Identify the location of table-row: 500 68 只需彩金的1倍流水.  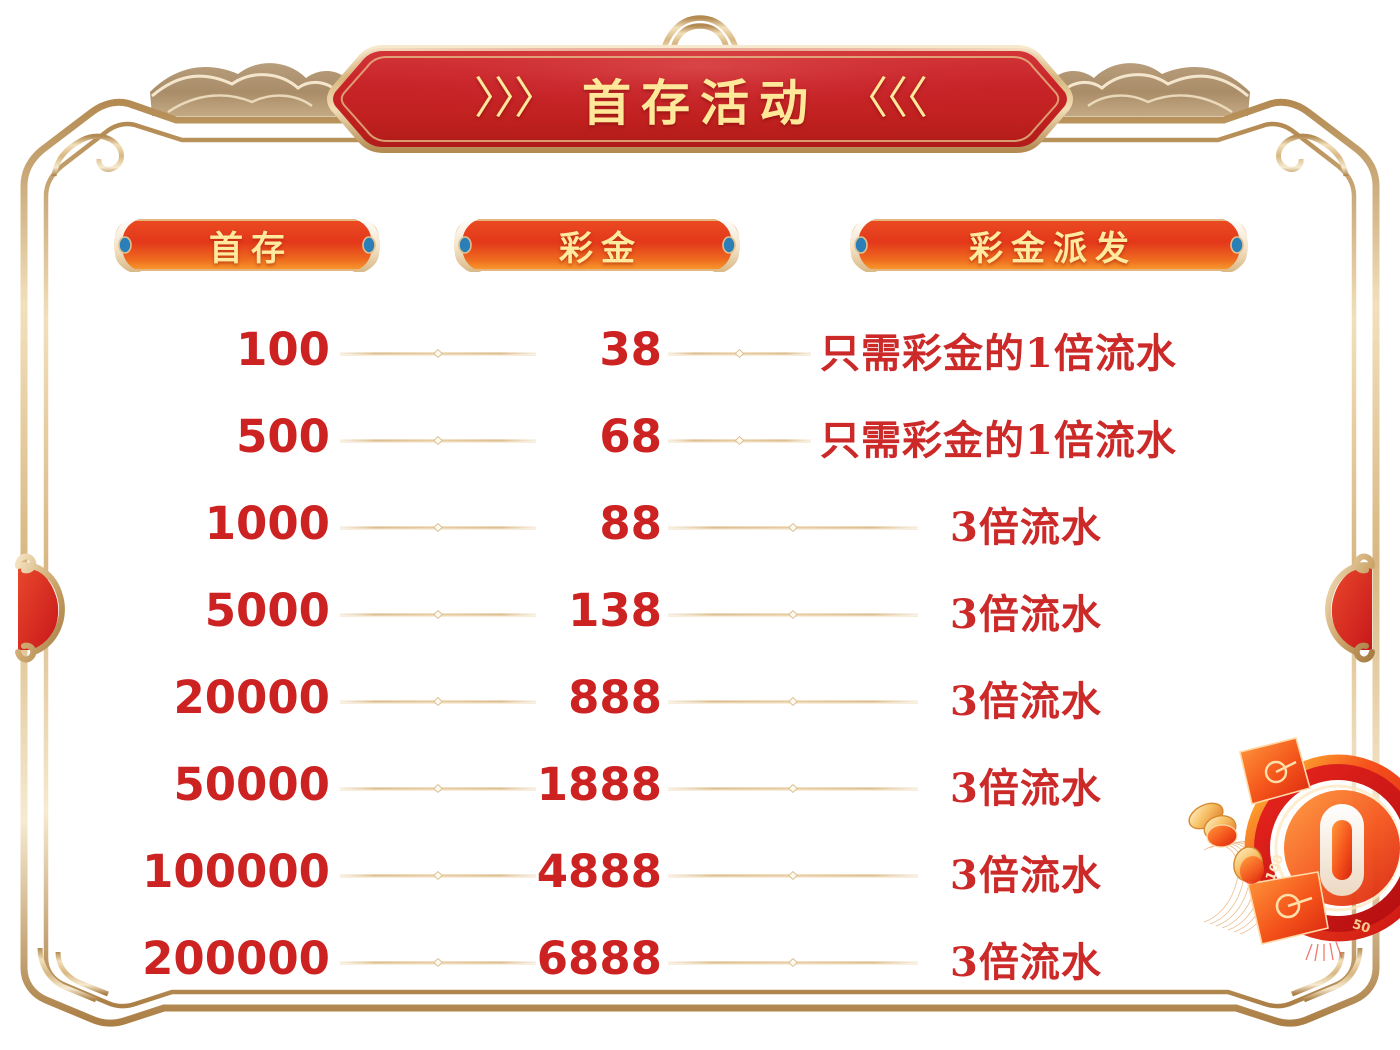
(700, 436).